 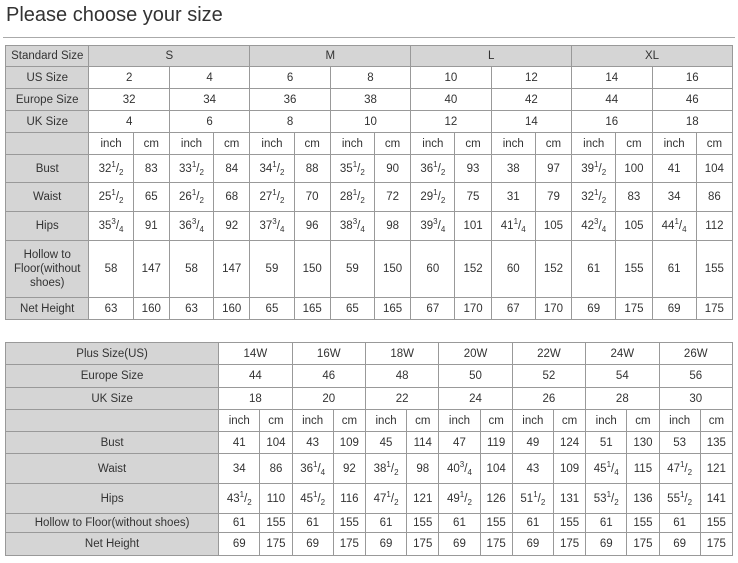 What do you see at coordinates (402, 353) in the screenshot?
I see `us-size-cell: 18W` at bounding box center [402, 353].